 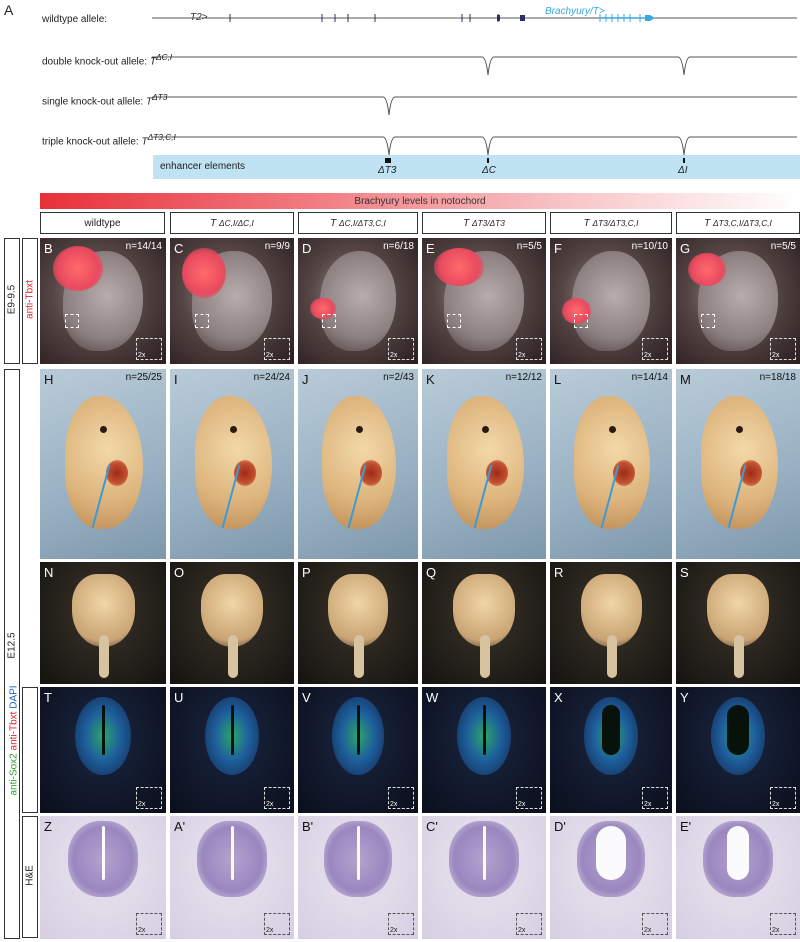 I want to click on panel-d-prime: D' 2x, so click(x=611, y=877).